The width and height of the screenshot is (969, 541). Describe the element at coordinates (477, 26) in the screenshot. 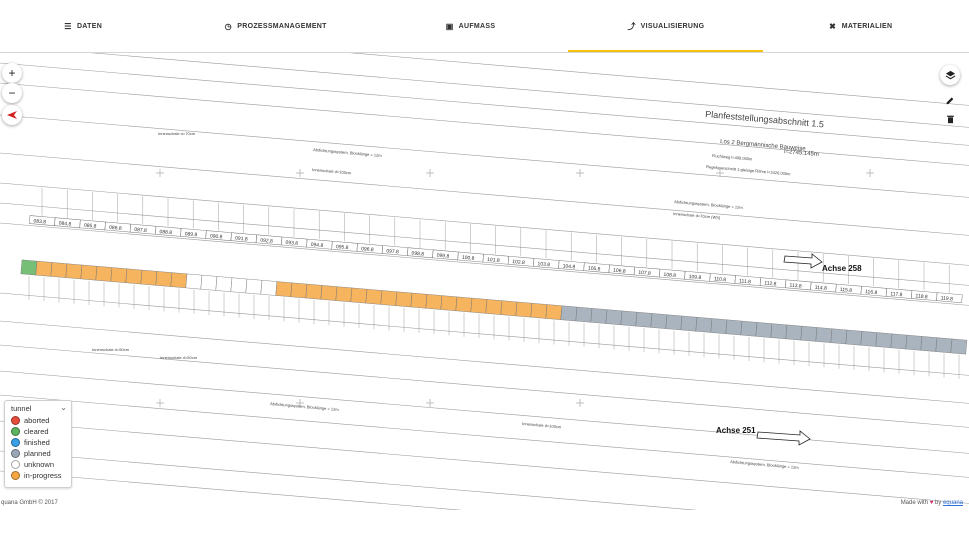

I see `tab-label: AUFMASS` at that location.